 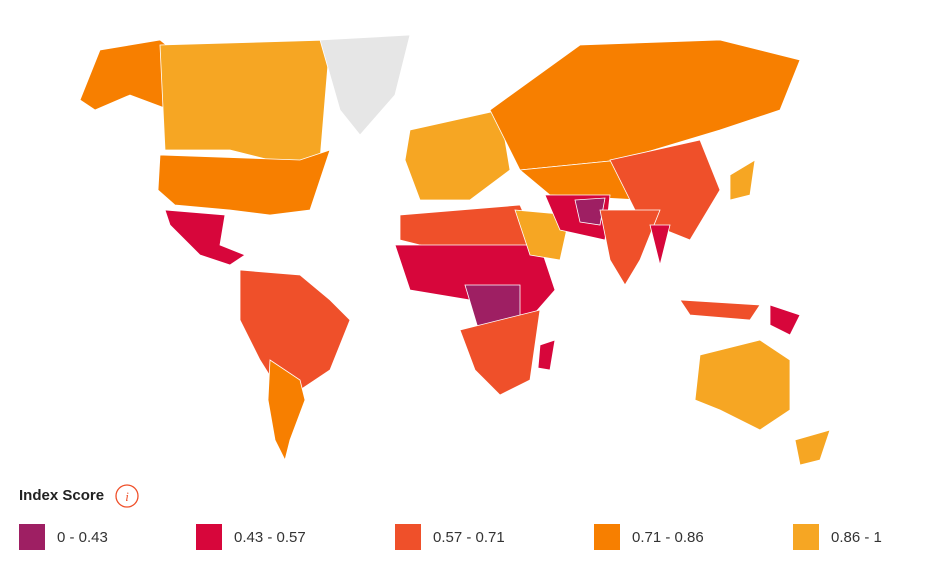 I want to click on south-america-north, so click(x=295, y=335).